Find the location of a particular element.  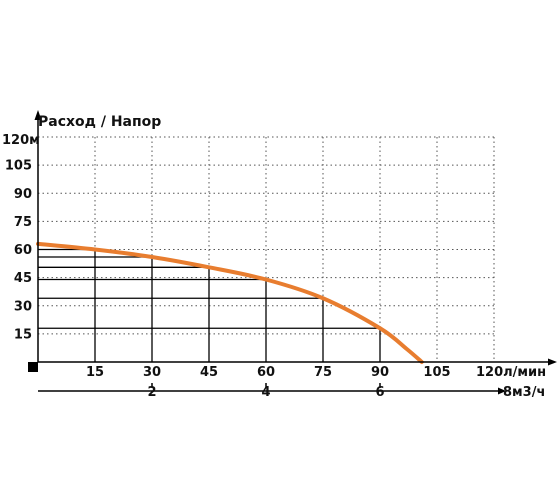

y-tick-label: 105 is located at coordinates (18, 166).